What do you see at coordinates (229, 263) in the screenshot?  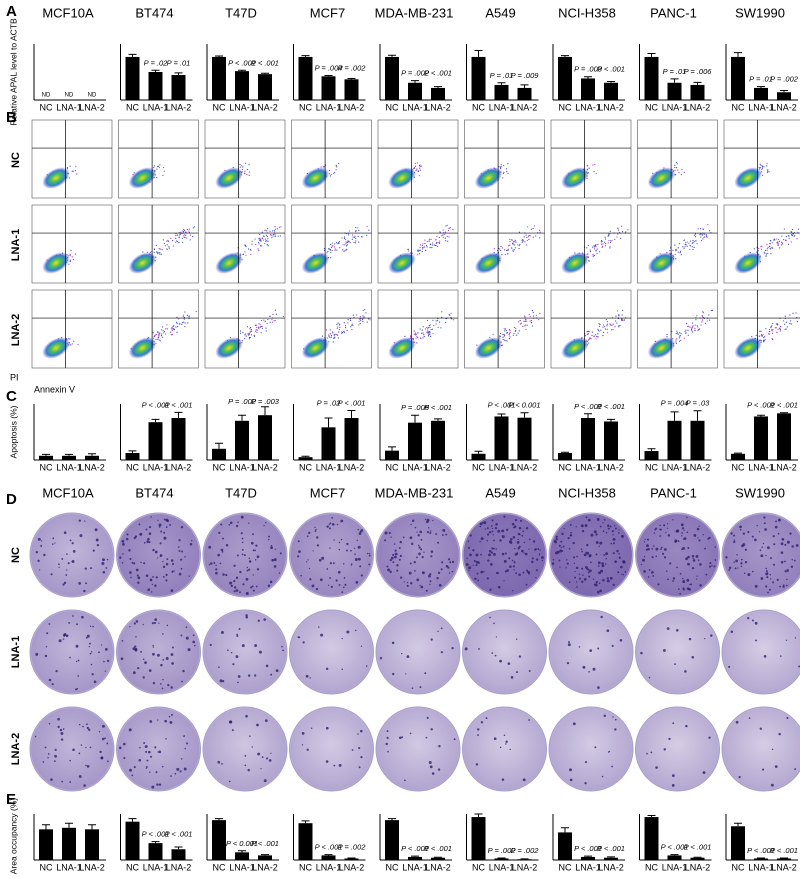 I see `flow-cluster` at bounding box center [229, 263].